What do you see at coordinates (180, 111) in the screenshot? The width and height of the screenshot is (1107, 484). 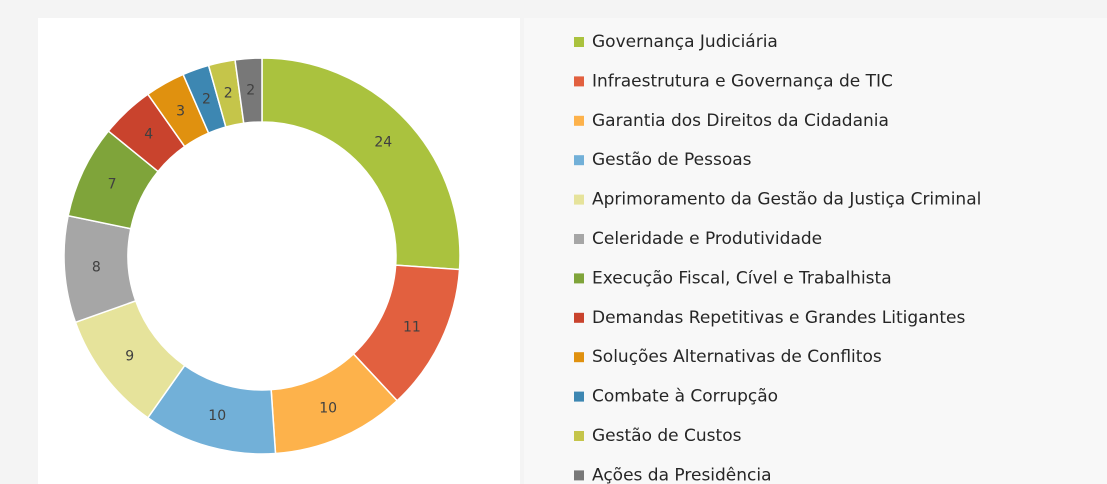 I see `data-label: 3` at bounding box center [180, 111].